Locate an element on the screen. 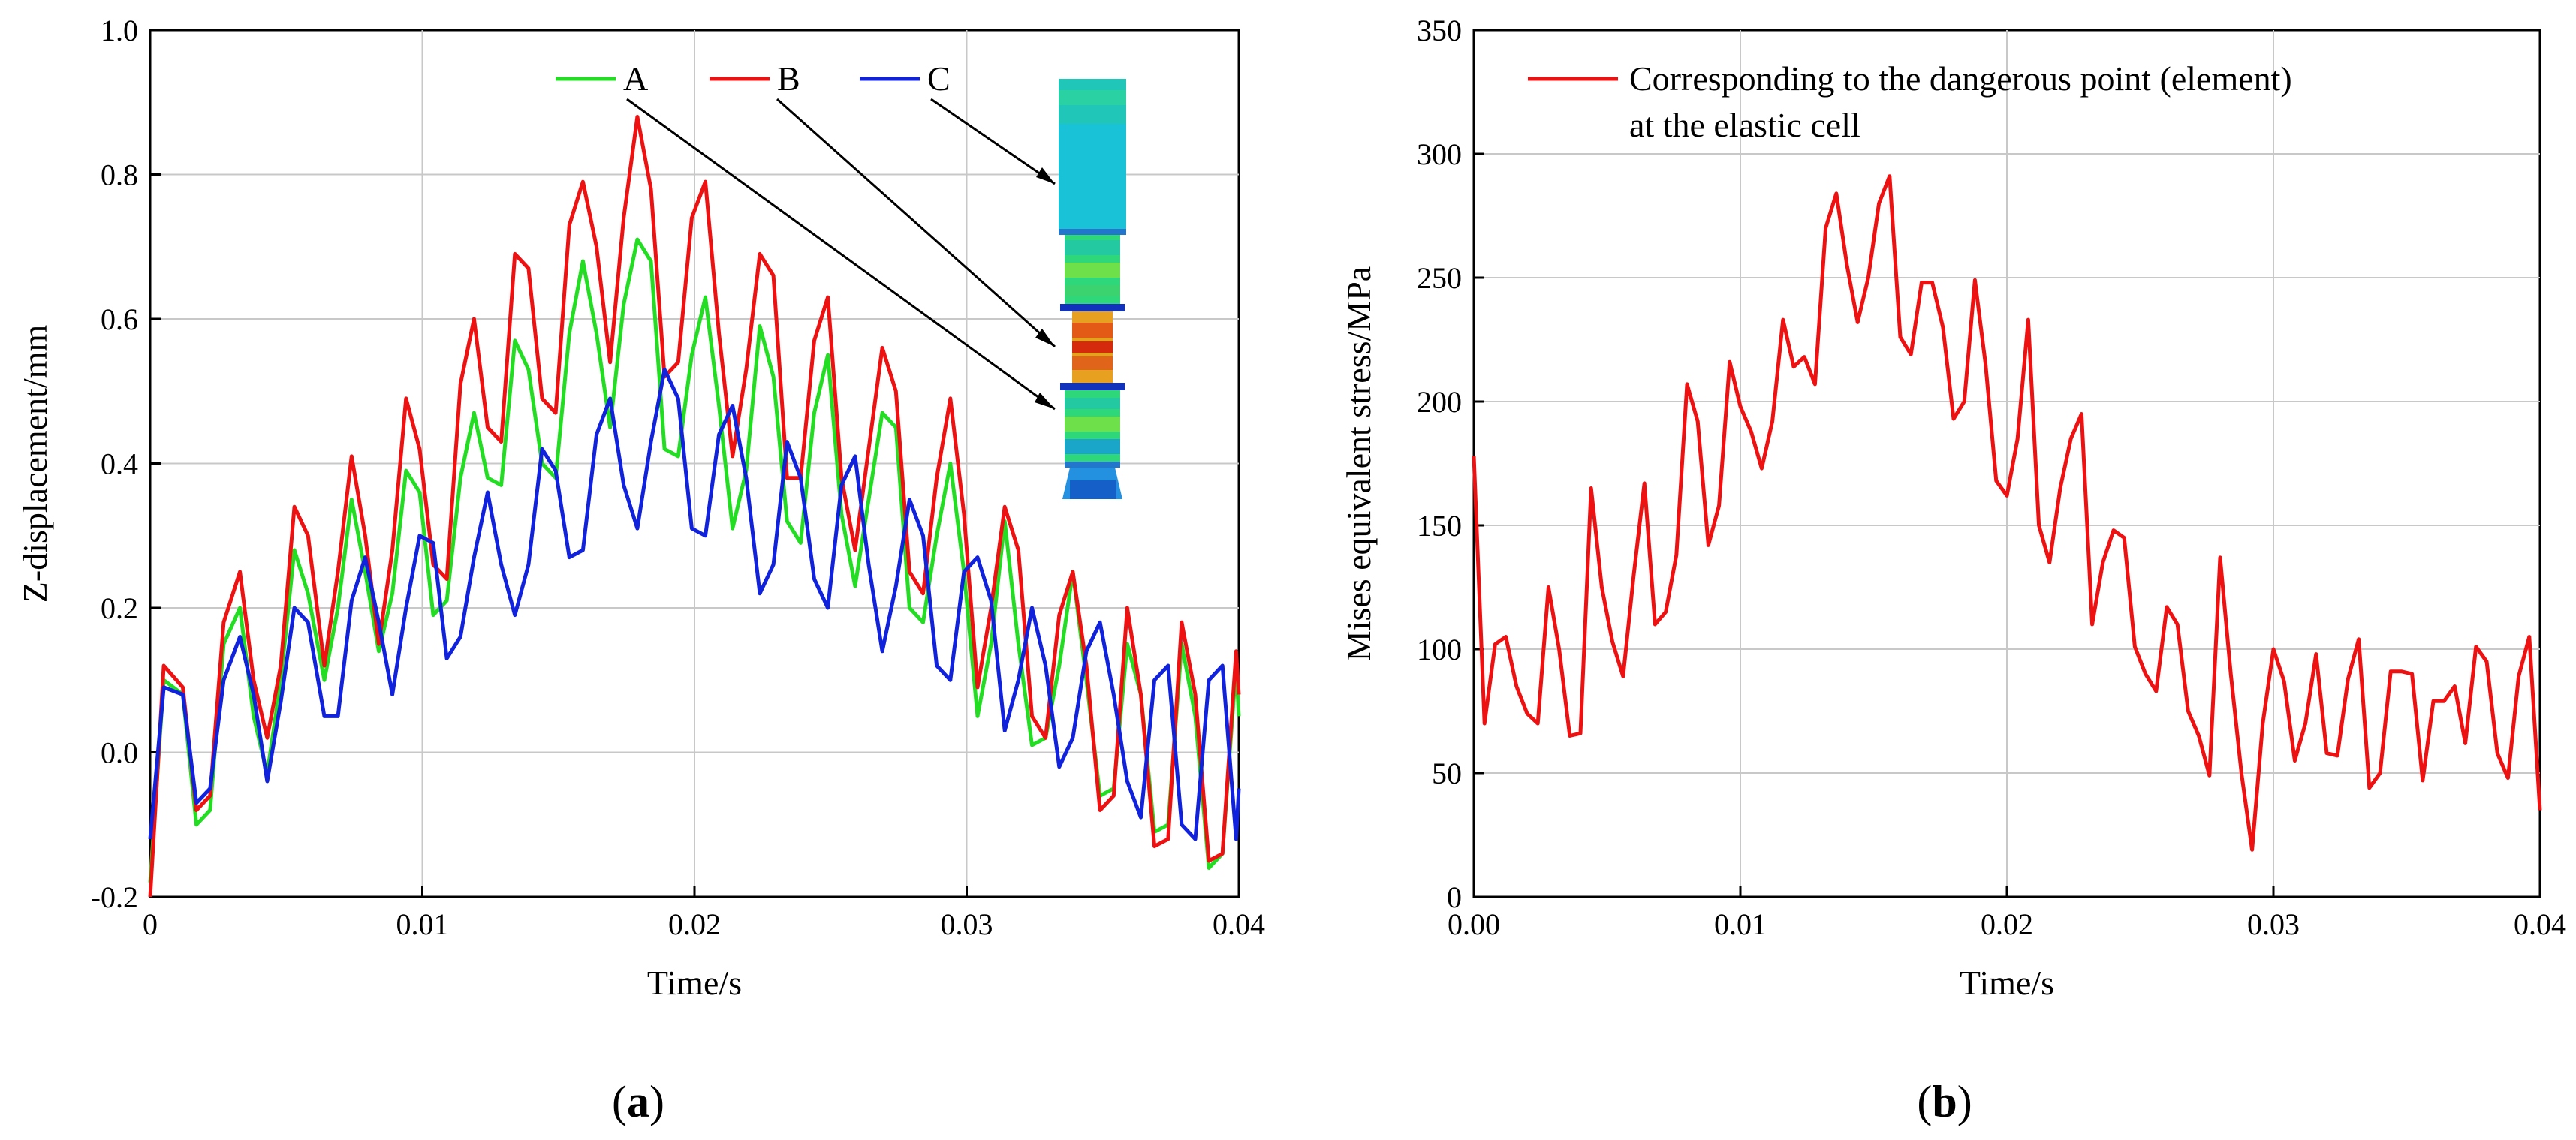  y-axis-label-b: Mises equivalent stress/MPa is located at coordinates (1358, 463).